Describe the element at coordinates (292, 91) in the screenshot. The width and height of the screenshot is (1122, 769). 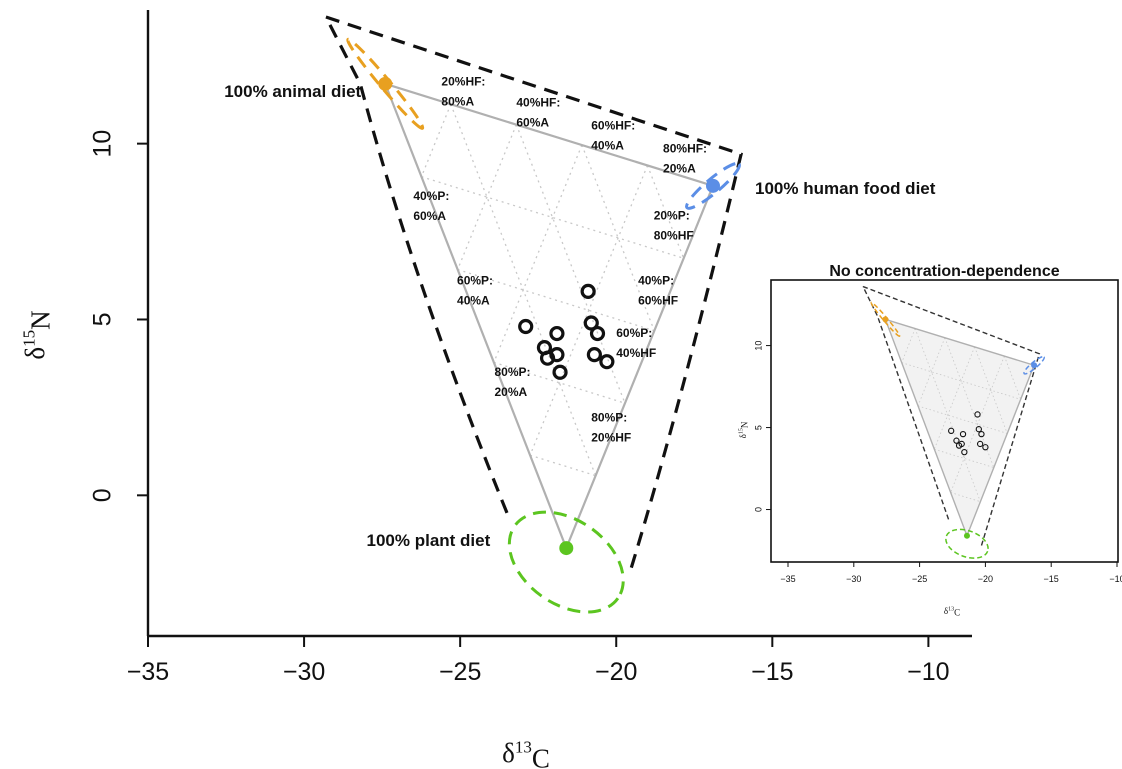
I see `animal-diet-label: 100% animal diet` at that location.